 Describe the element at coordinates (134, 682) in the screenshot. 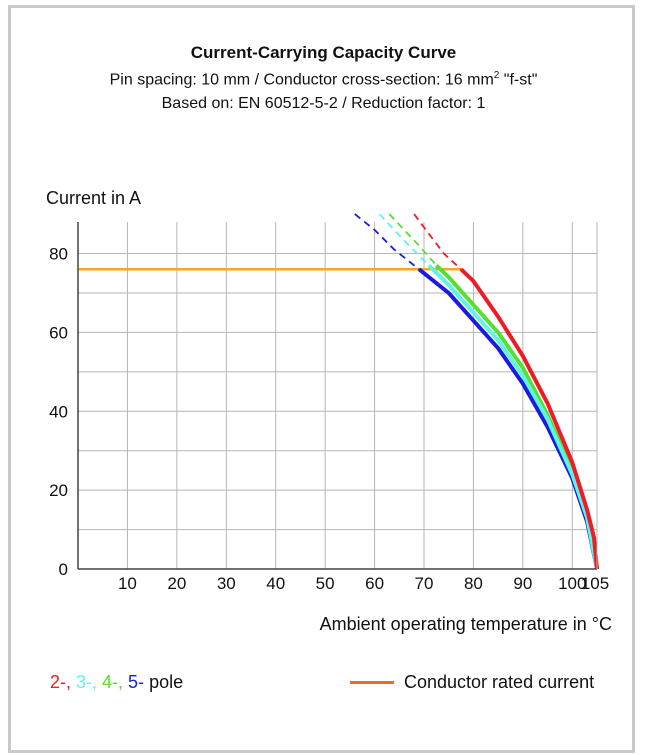

I see `legend-pole-entry: 5-` at that location.